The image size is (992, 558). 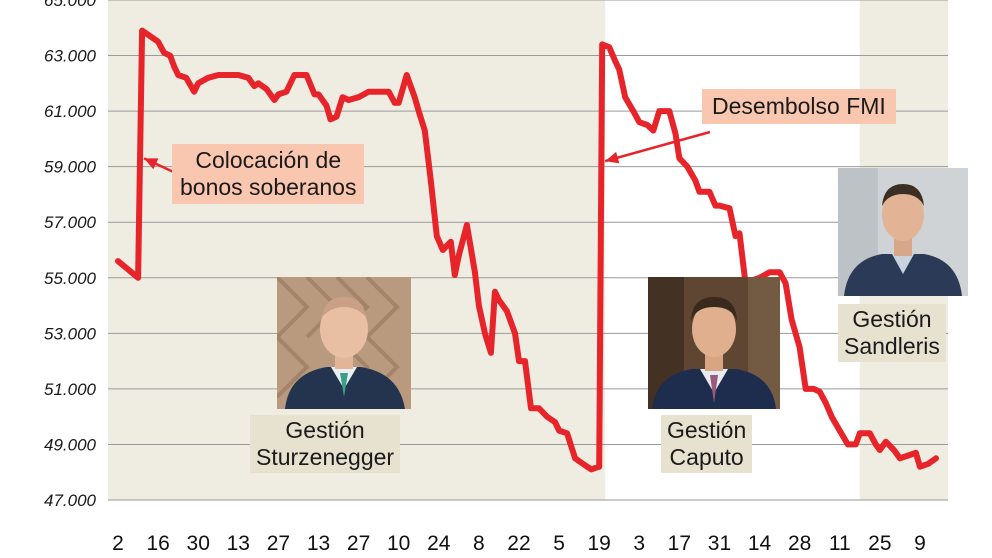 I want to click on label-caputo-line-2: Caputo, so click(x=706, y=457).